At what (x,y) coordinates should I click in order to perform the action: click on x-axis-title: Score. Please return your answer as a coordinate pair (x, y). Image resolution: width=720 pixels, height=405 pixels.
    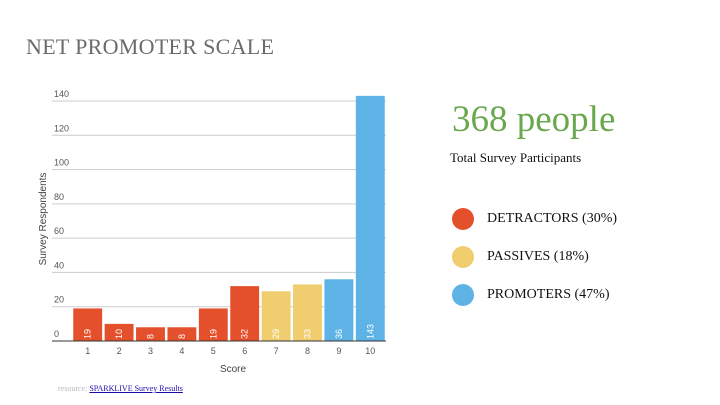
    Looking at the image, I should click on (233, 369).